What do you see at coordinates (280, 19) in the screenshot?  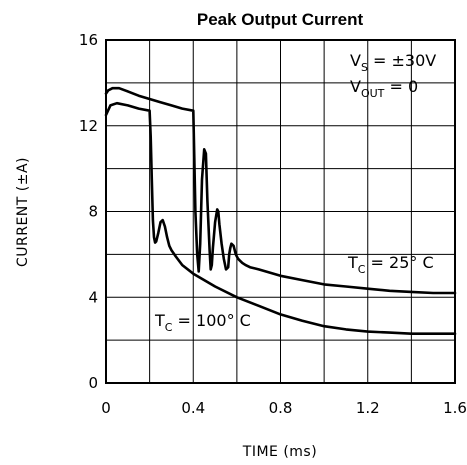 I see `chart-title: Peak Output Current` at bounding box center [280, 19].